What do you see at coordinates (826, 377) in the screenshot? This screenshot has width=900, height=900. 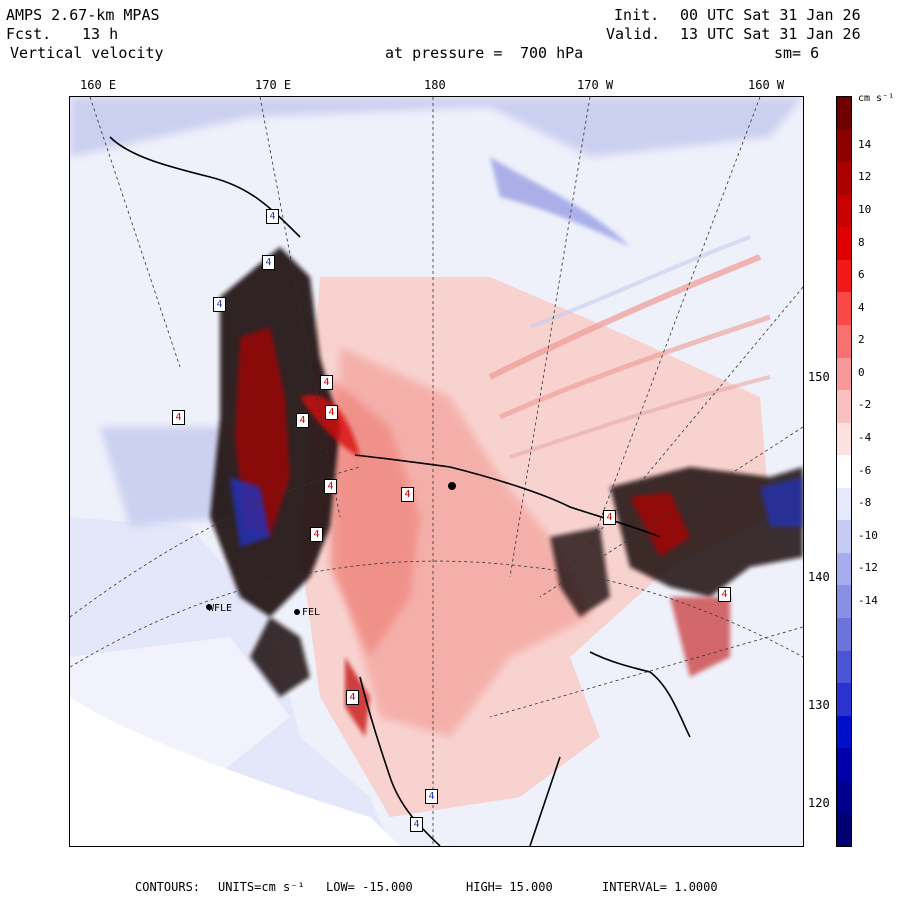 I see `lat-label-150w: 150 W` at bounding box center [826, 377].